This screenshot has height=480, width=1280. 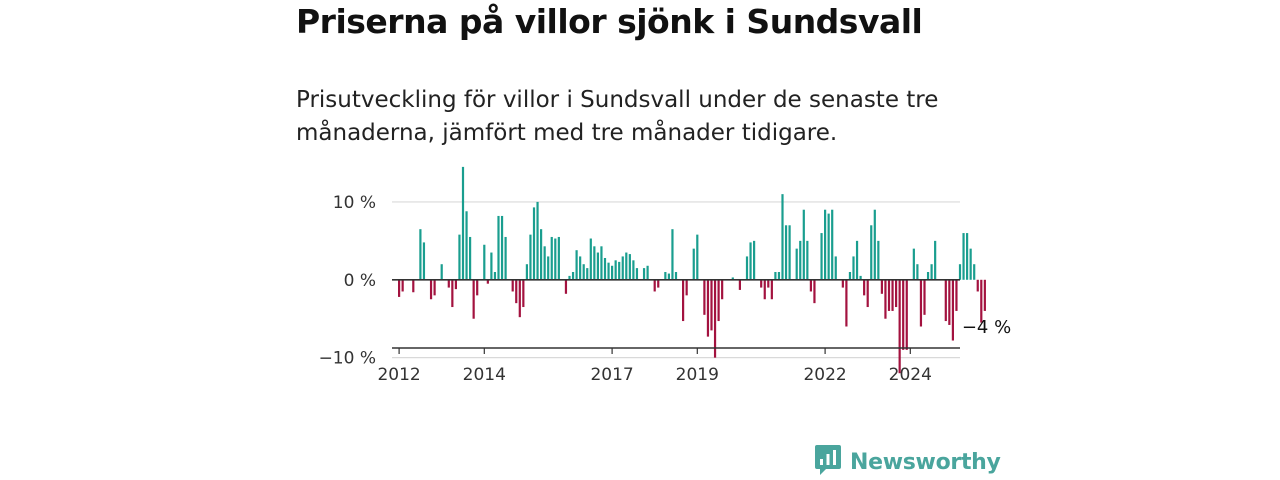 I want to click on chart-title: Priserna på villor sjönk i Sundsvall, so click(x=609, y=21).